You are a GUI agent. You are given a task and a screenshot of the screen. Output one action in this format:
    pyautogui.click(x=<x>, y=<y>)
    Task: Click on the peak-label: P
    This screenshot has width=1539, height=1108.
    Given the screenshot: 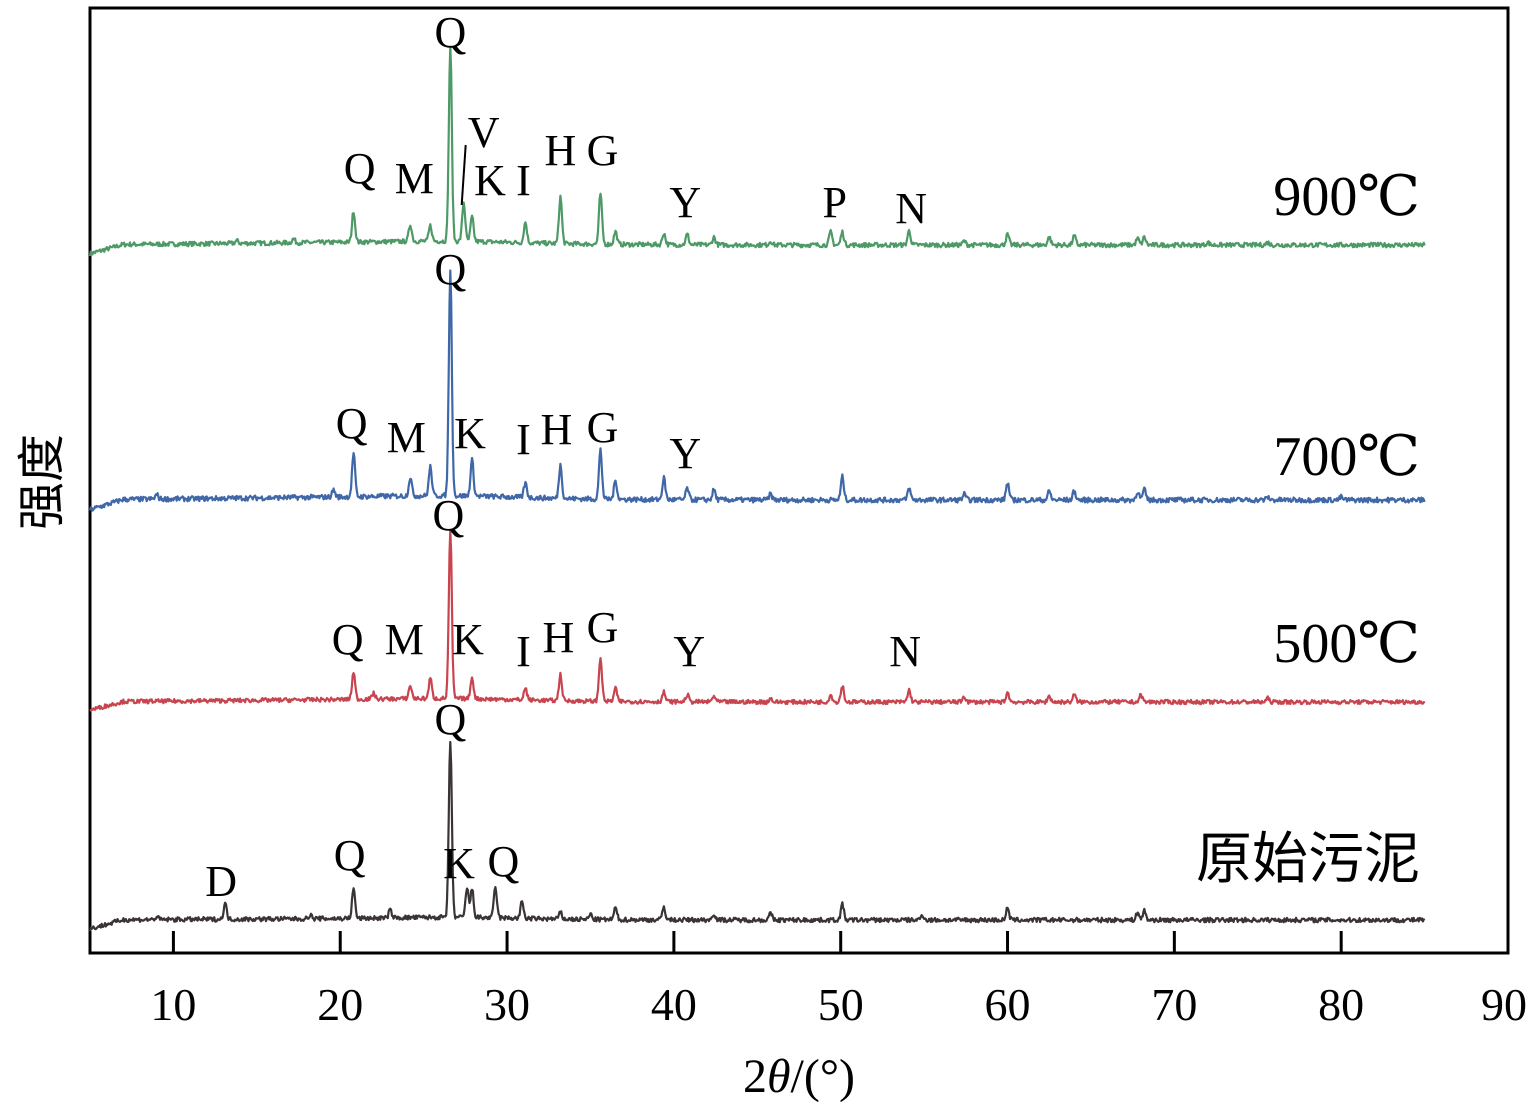 What is the action you would take?
    pyautogui.click(x=834, y=202)
    